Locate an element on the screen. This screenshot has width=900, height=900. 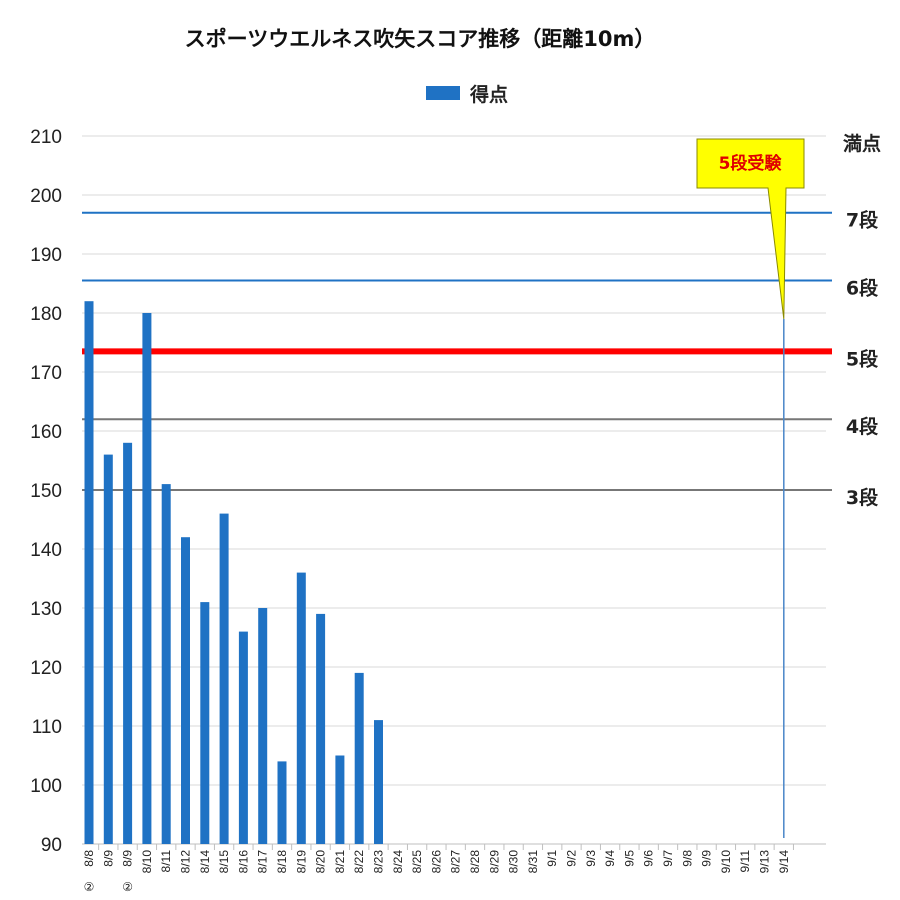
x-tick-label: 8/17 is located at coordinates (263, 862).